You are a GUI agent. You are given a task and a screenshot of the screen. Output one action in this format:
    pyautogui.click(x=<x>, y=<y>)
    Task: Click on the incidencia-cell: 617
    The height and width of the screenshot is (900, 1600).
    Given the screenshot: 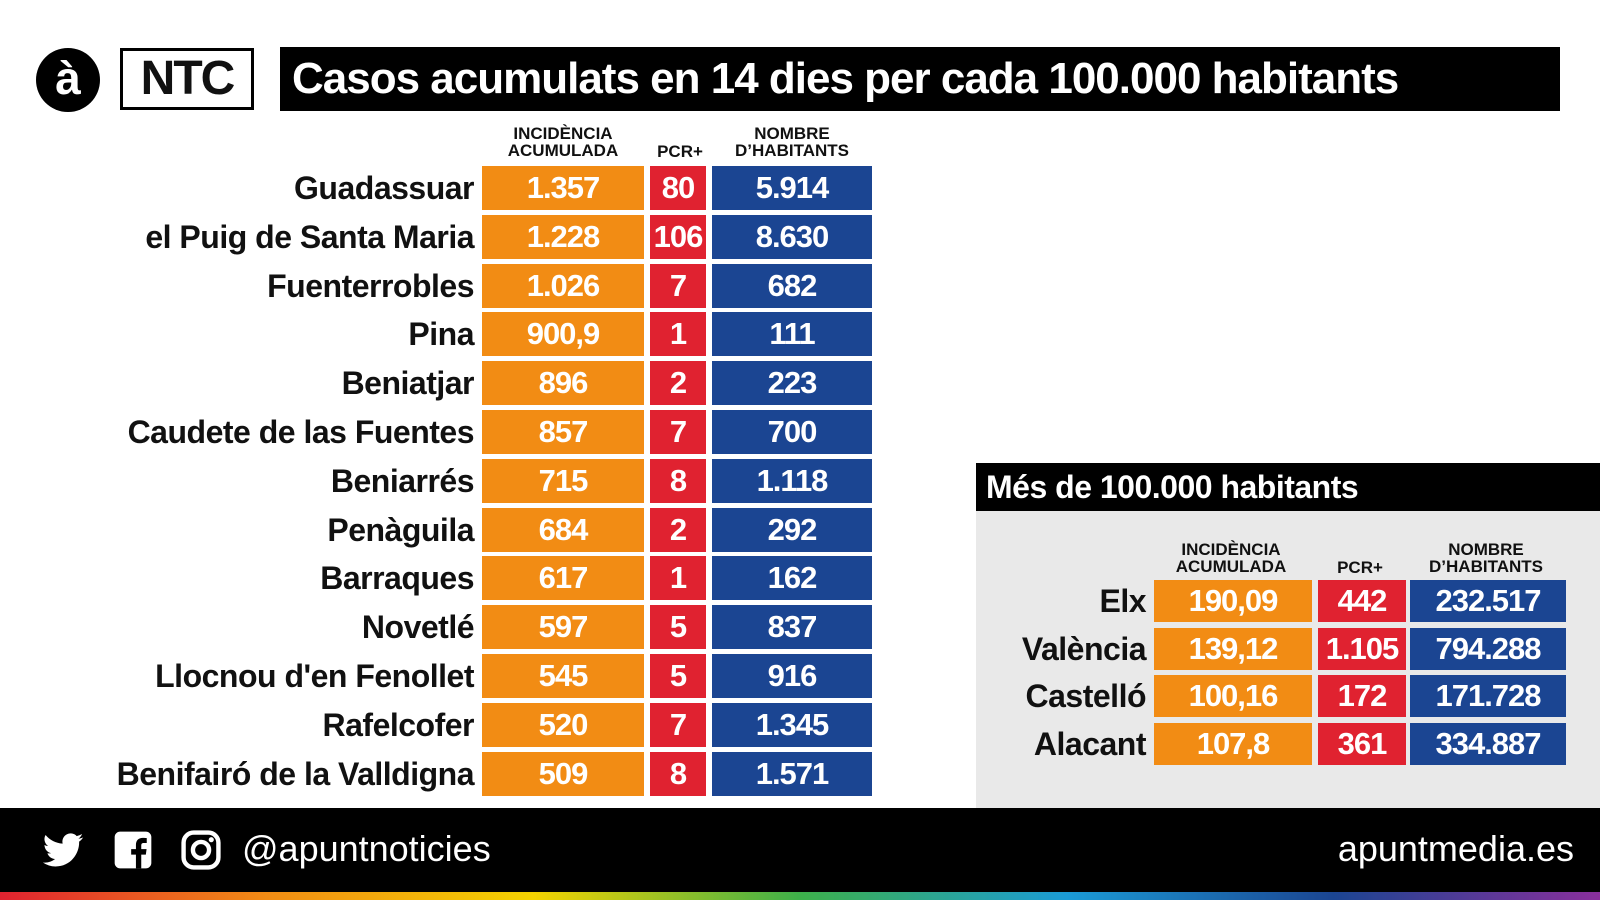 What is the action you would take?
    pyautogui.click(x=563, y=578)
    